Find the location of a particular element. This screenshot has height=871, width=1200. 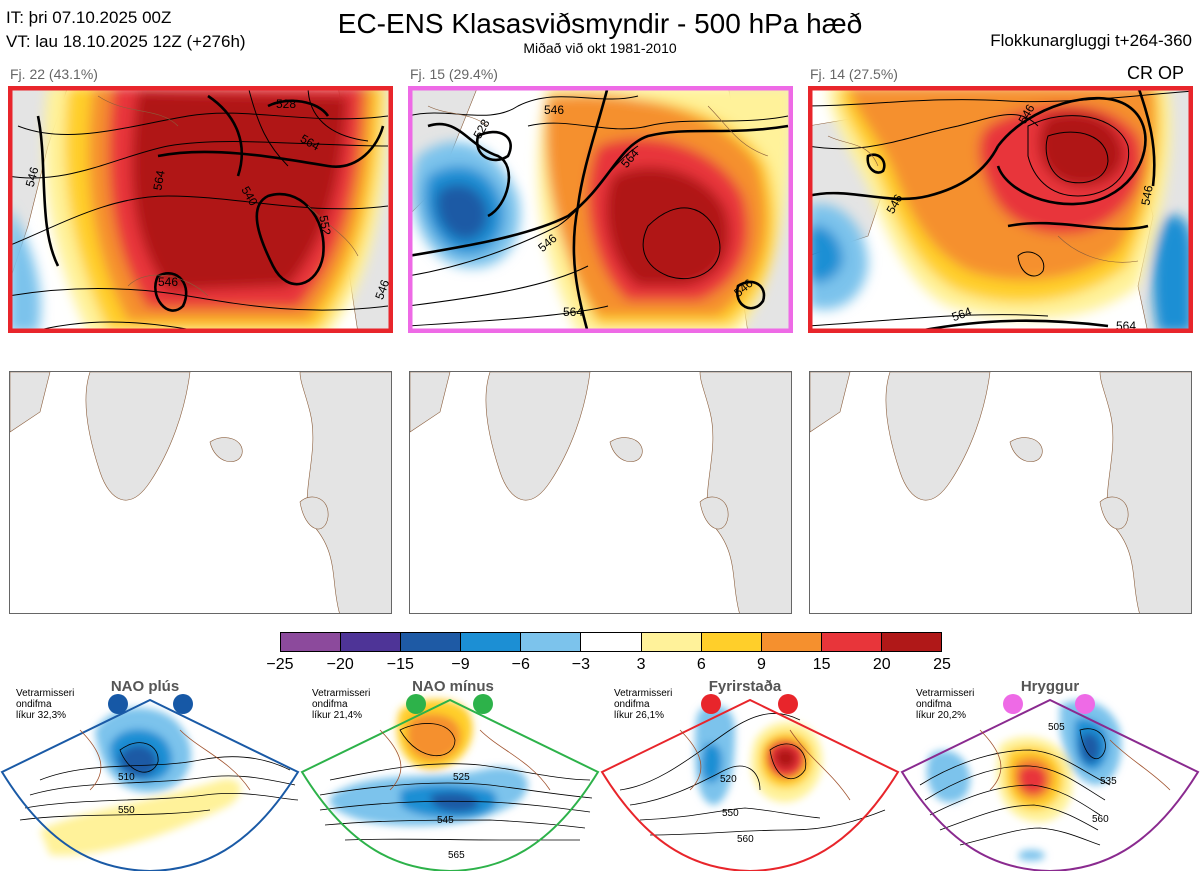

colorbar-tick-label: −9 is located at coordinates (460, 664).